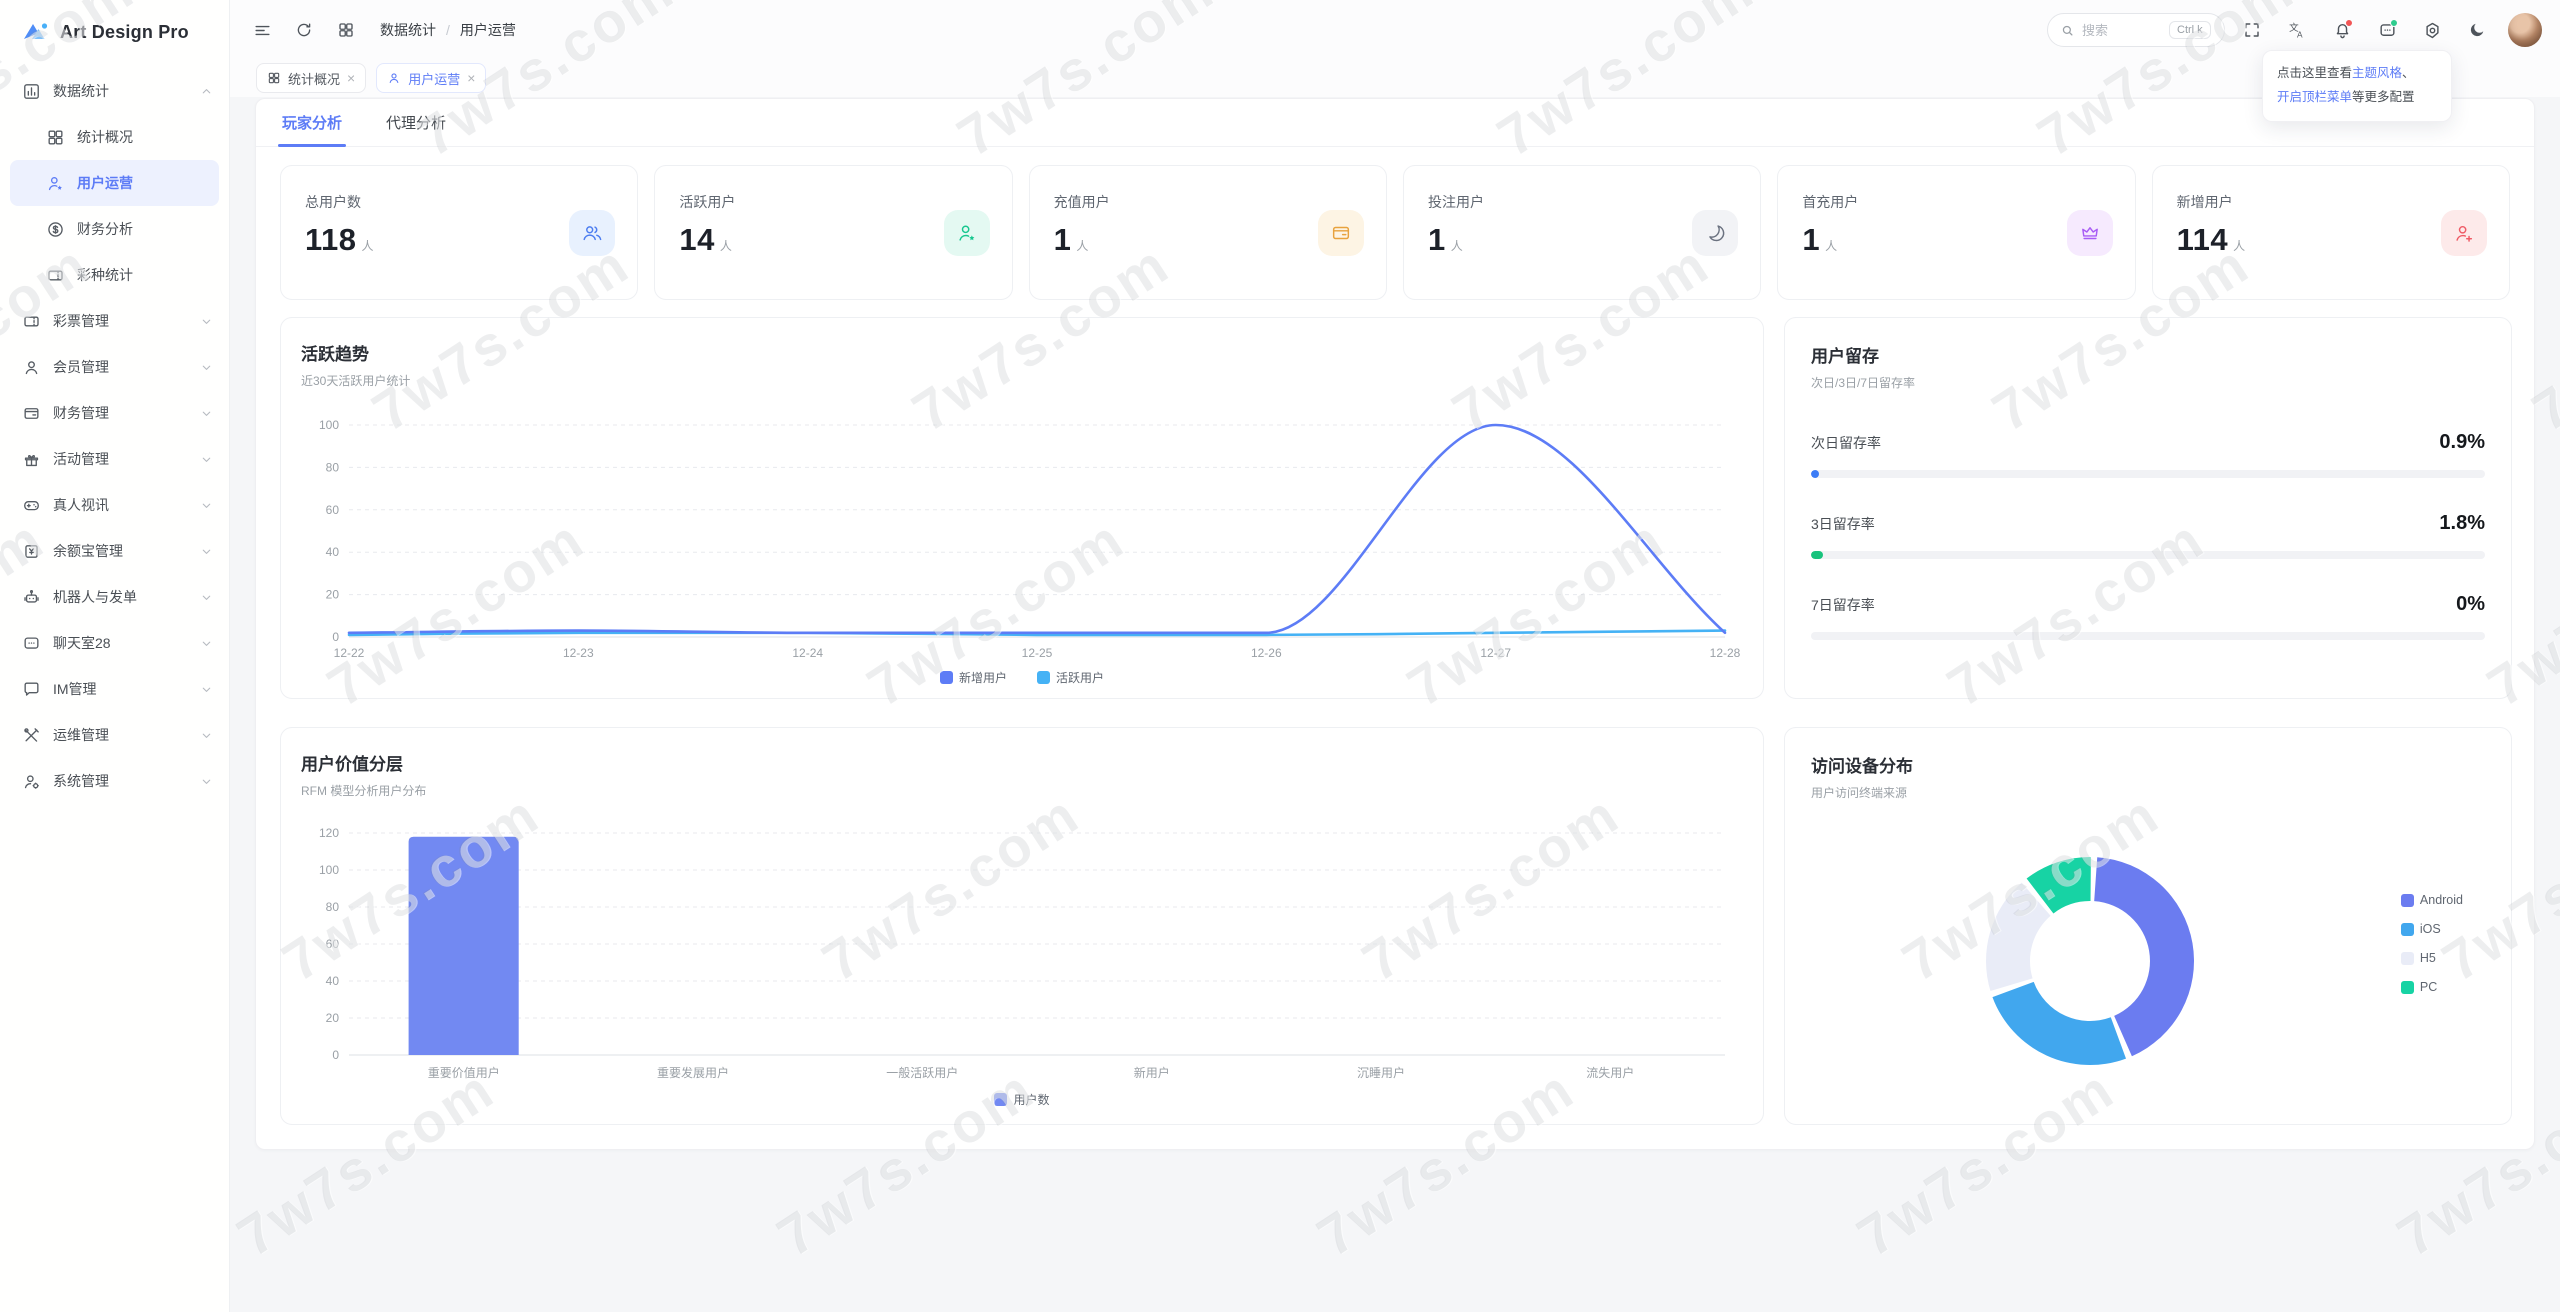 The height and width of the screenshot is (1312, 2560). I want to click on sidebar-item-child: 统计概况, so click(114, 137).